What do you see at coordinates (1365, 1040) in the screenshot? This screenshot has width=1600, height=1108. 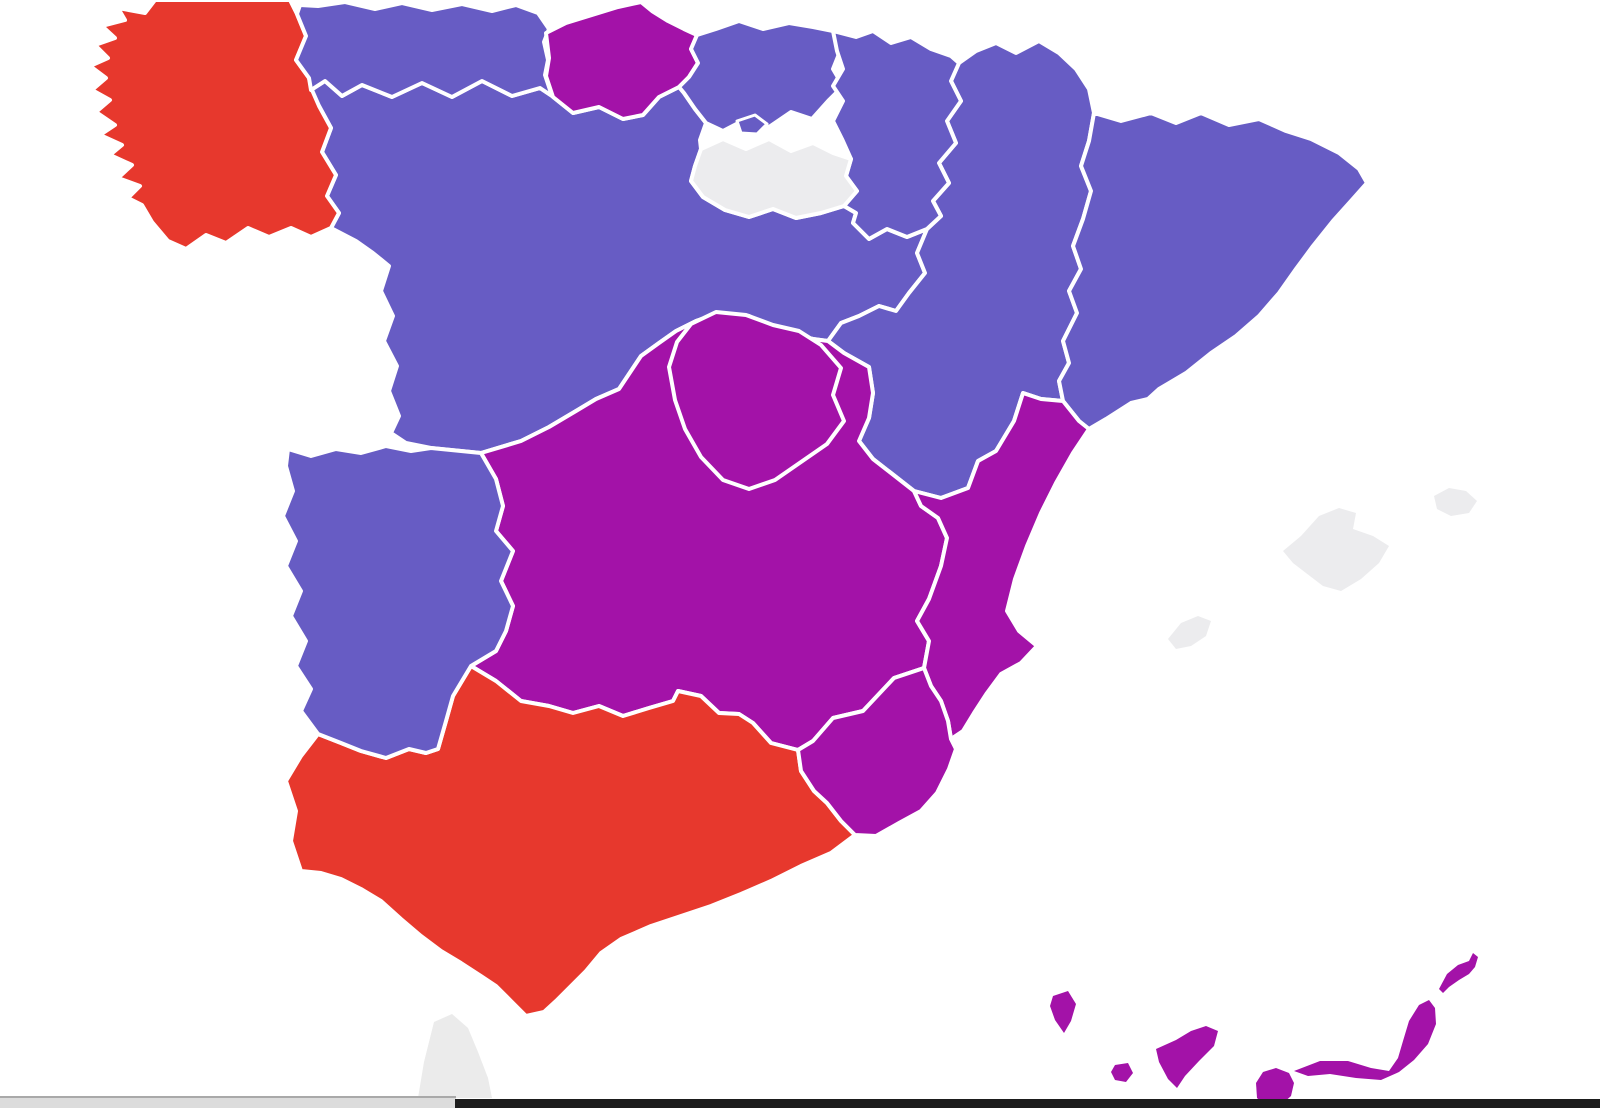 I see `island-fuerteventura` at bounding box center [1365, 1040].